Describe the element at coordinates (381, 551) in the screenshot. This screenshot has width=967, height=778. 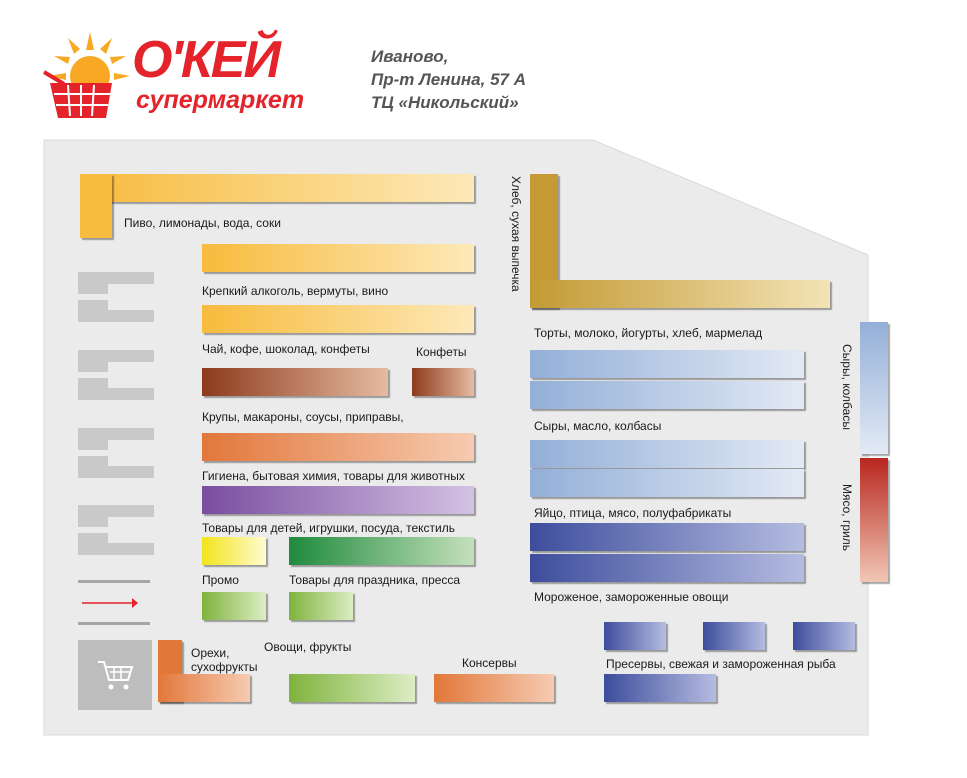
I see `shelf-holiday` at that location.